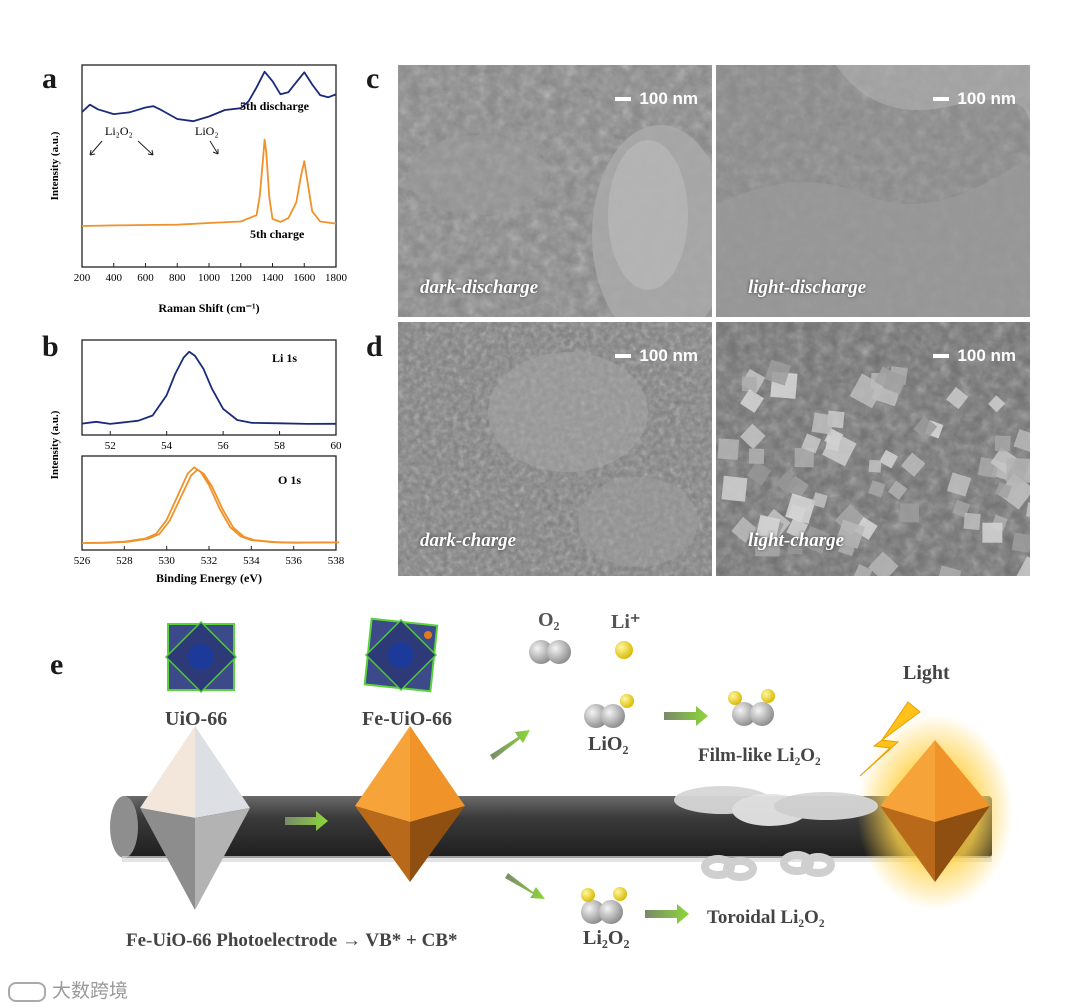  I want to click on arrow-up-right, so click(510, 745).